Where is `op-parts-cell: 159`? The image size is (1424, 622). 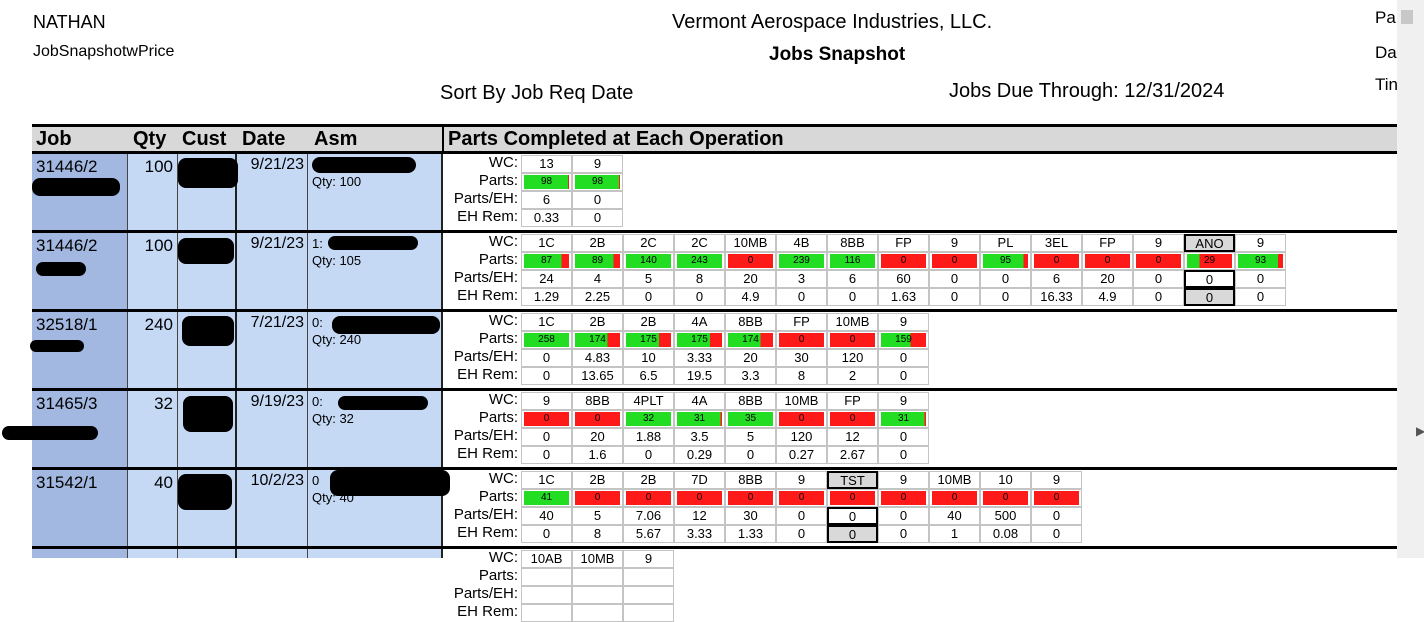
op-parts-cell: 159 is located at coordinates (903, 340).